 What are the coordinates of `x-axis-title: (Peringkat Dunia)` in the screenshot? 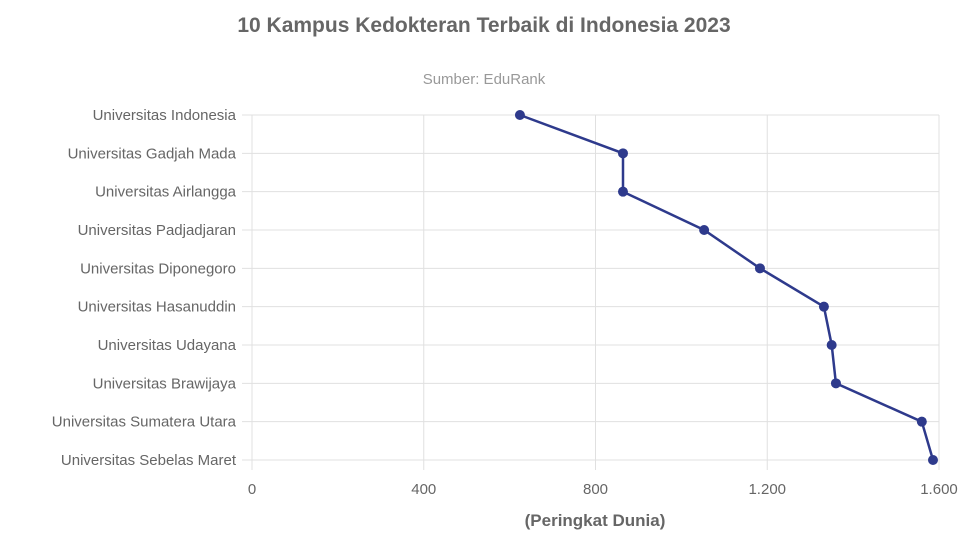 It's located at (595, 520).